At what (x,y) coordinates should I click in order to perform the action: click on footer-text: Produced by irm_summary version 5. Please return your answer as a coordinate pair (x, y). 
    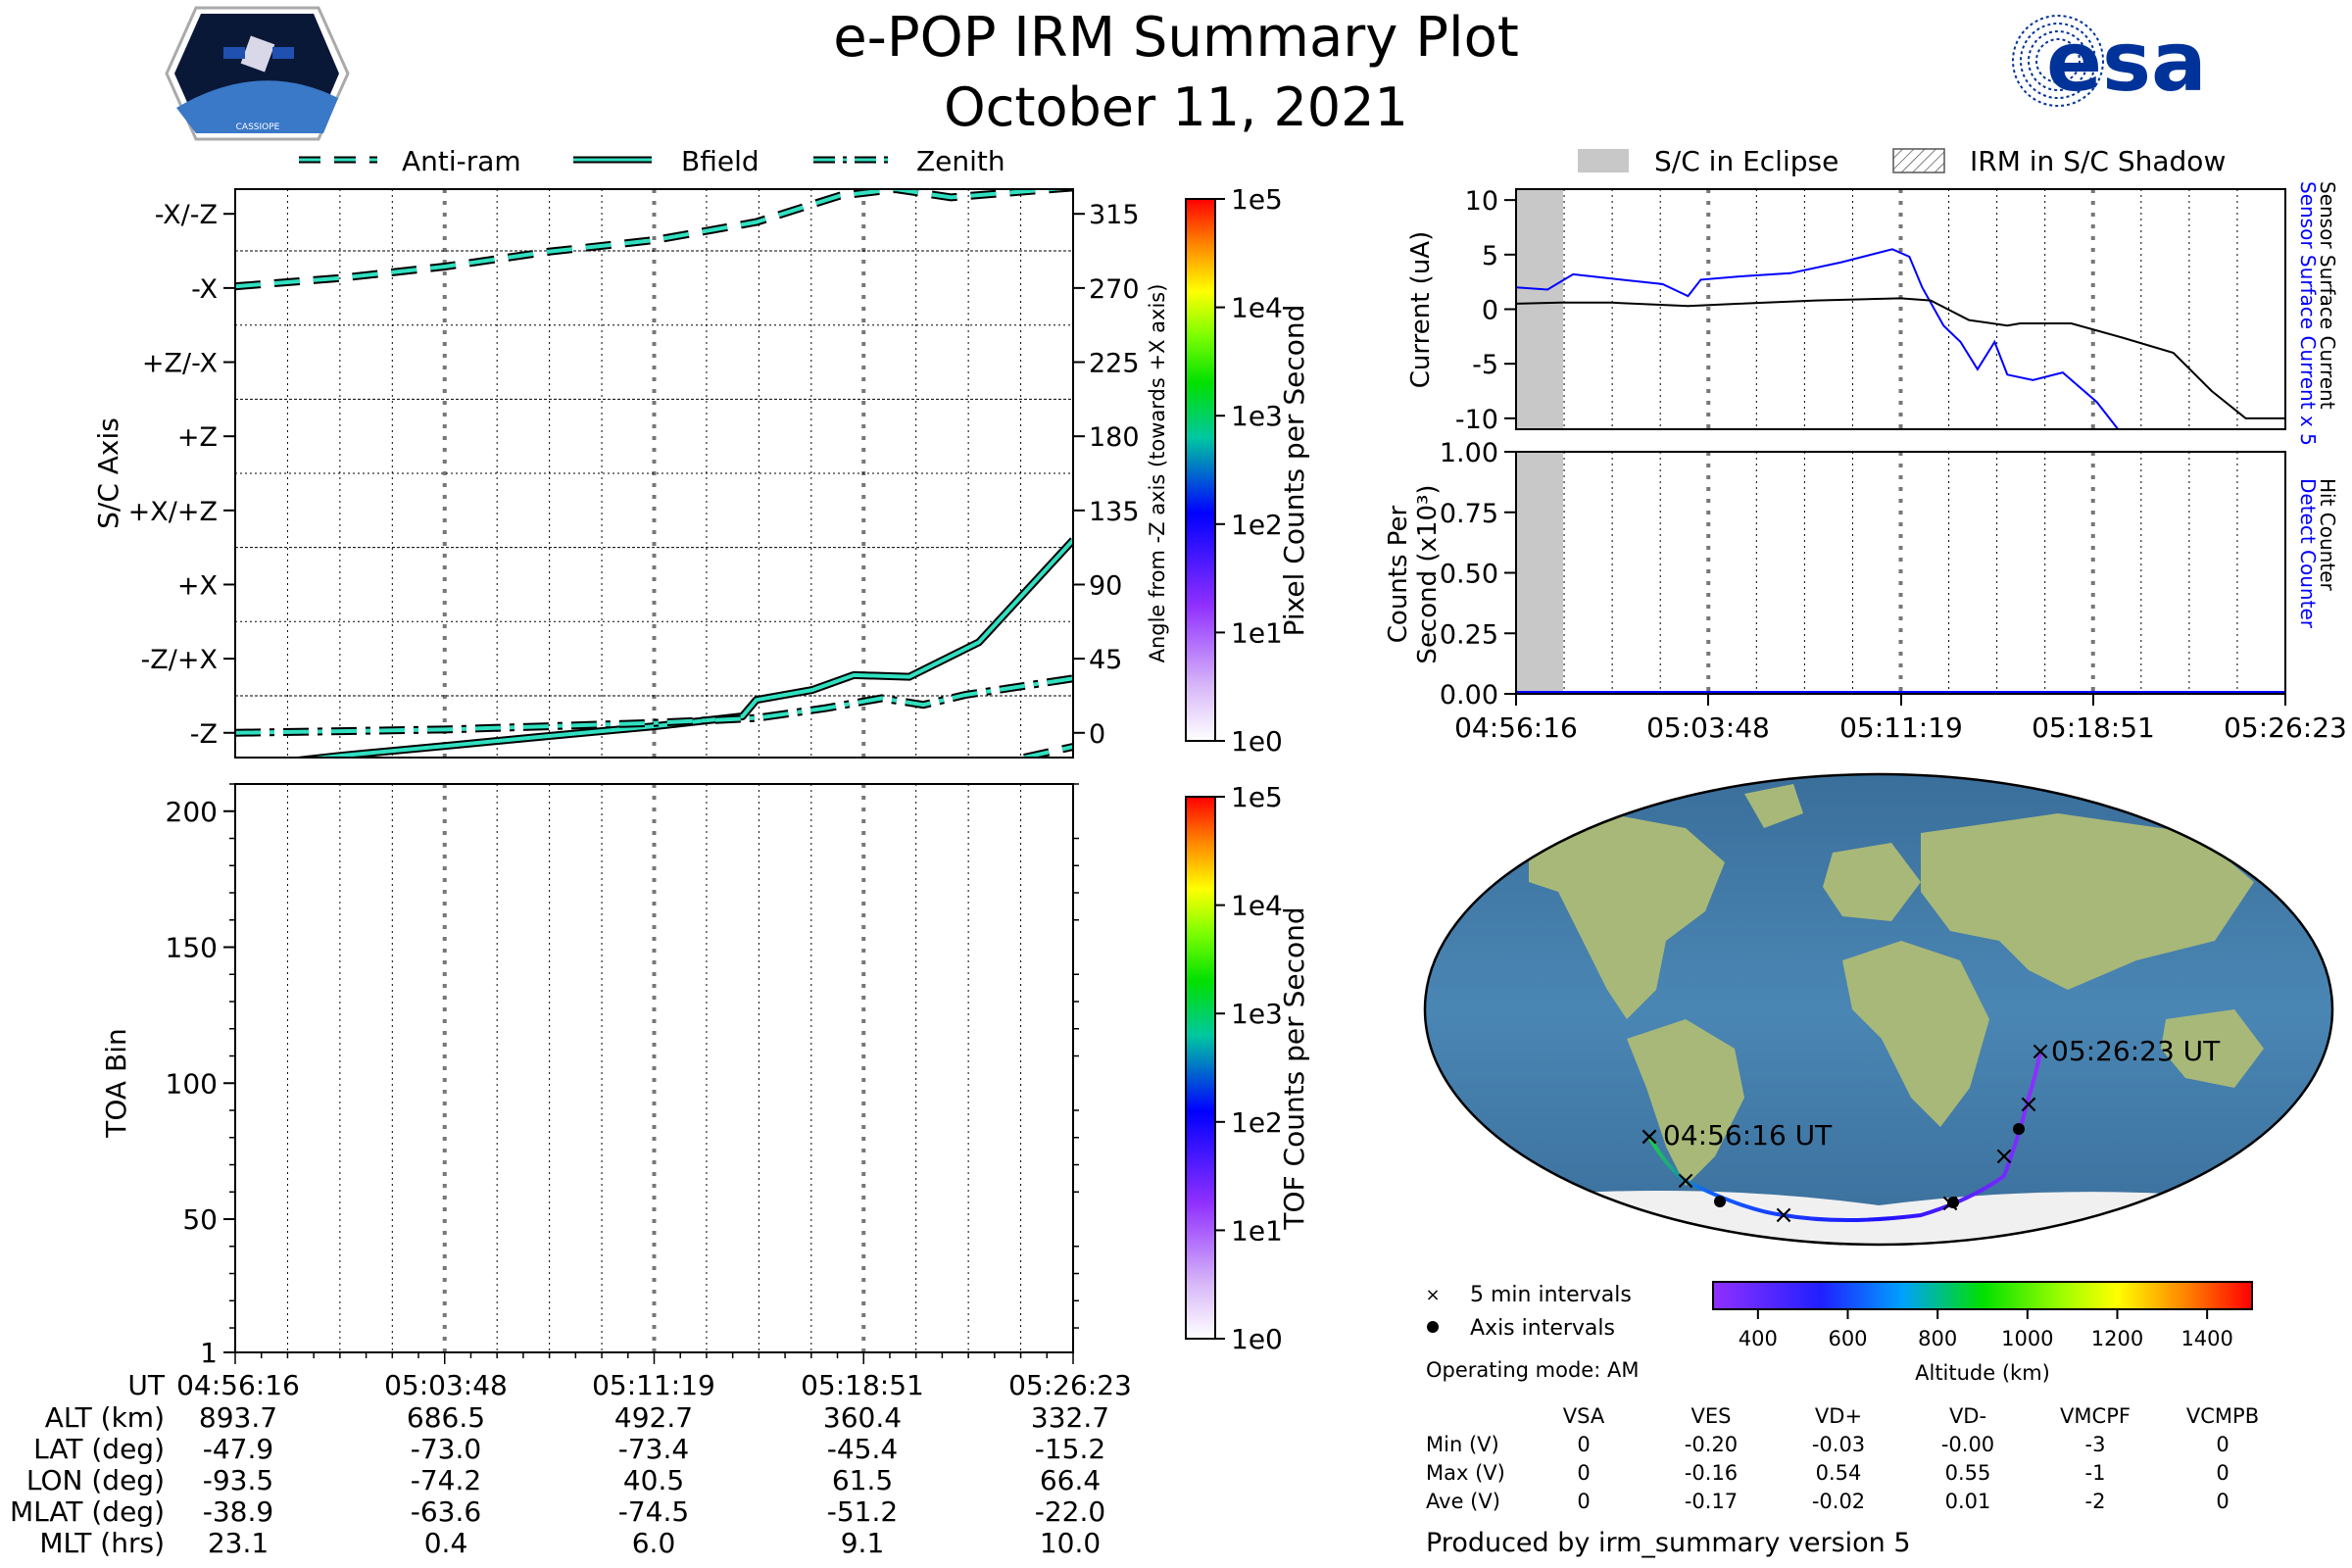
    Looking at the image, I should click on (1668, 1543).